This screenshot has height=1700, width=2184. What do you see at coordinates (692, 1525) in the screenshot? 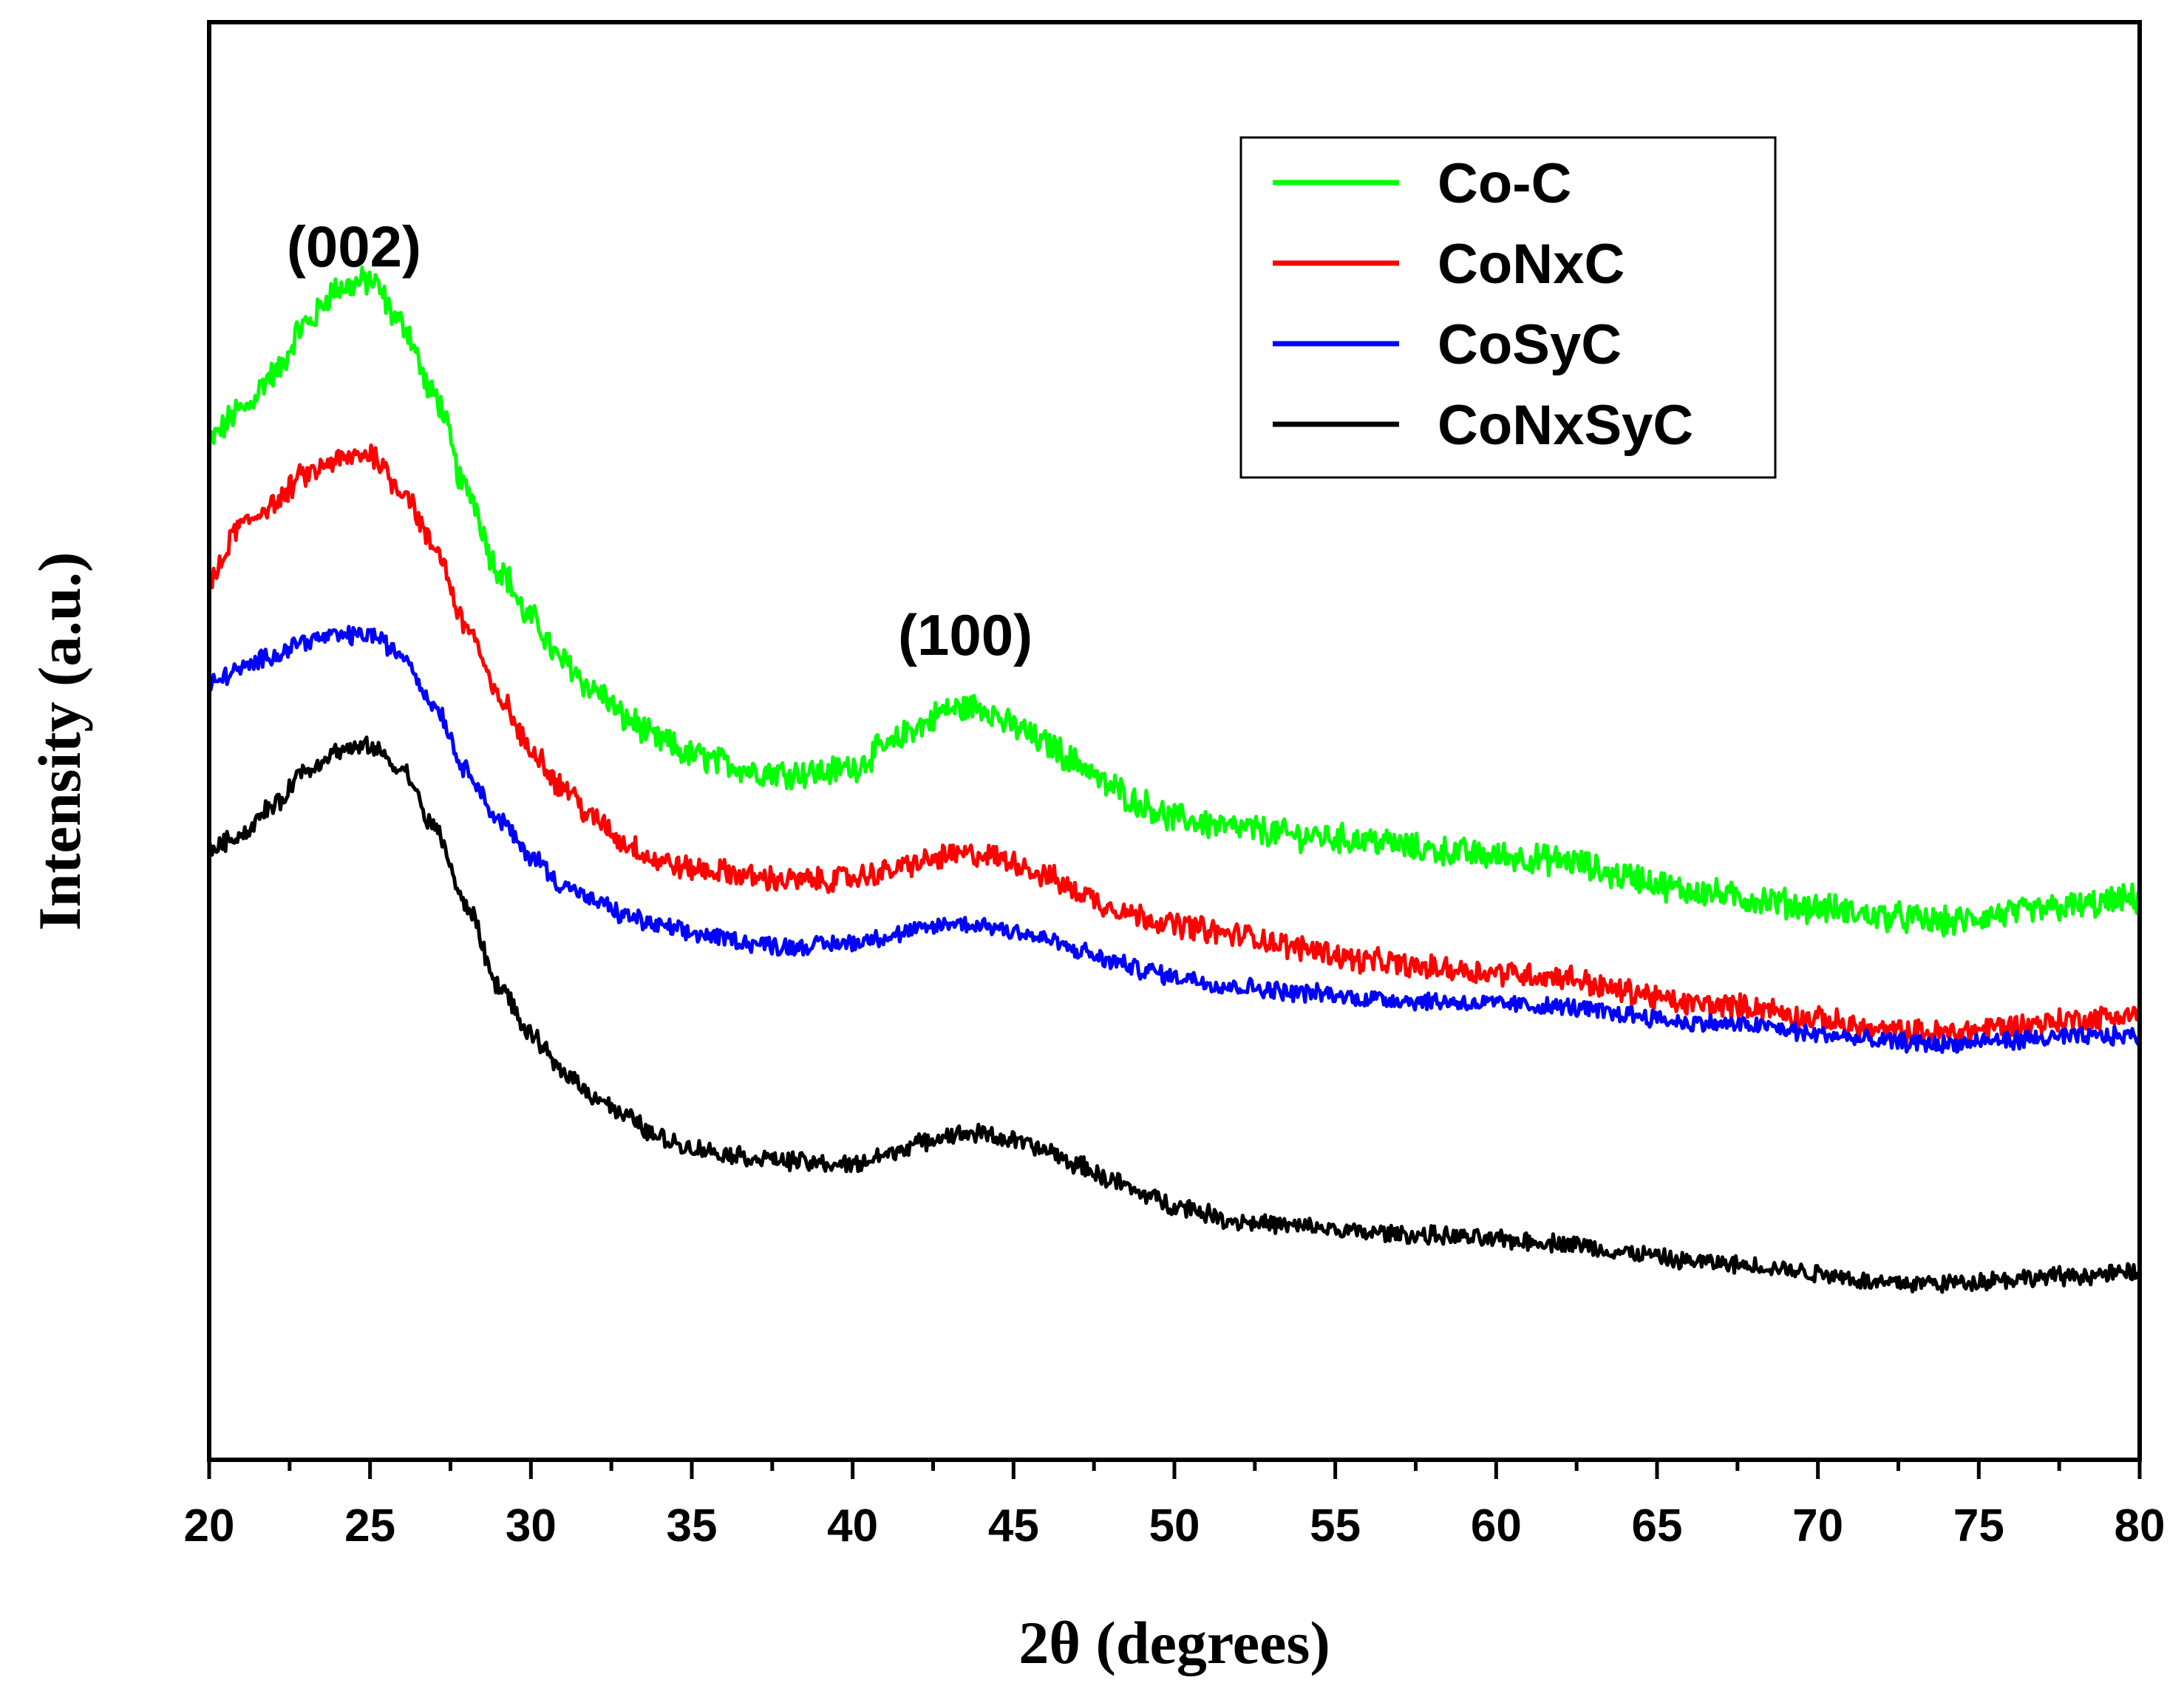
I see `x-tick-label: 35` at bounding box center [692, 1525].